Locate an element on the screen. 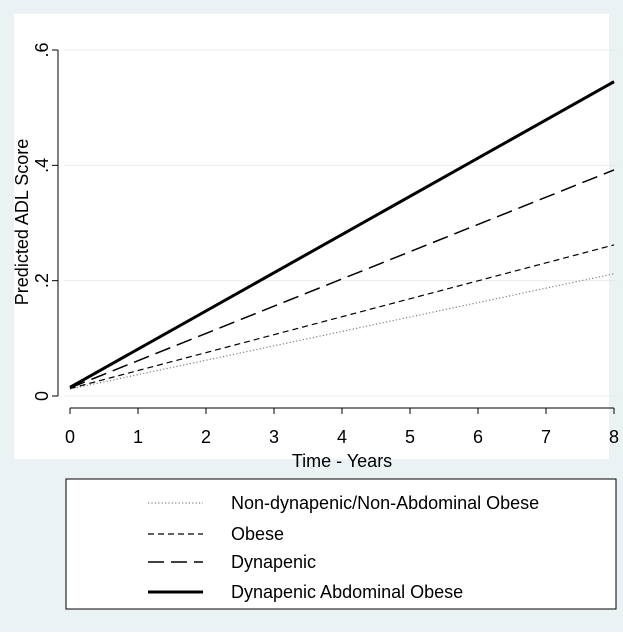 This screenshot has width=623, height=637. y-tick-label-0: 0 is located at coordinates (42, 396).